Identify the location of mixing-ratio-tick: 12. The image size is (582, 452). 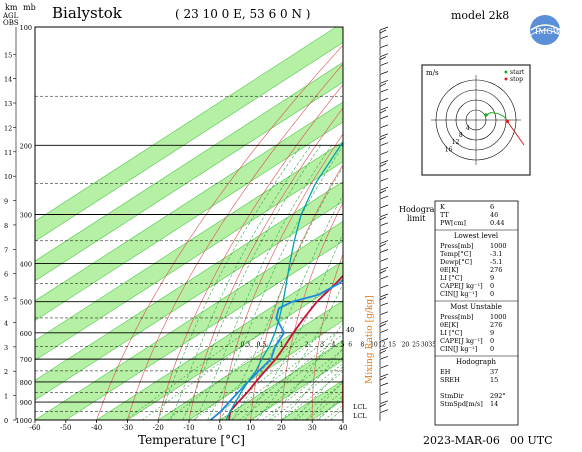
(382, 344).